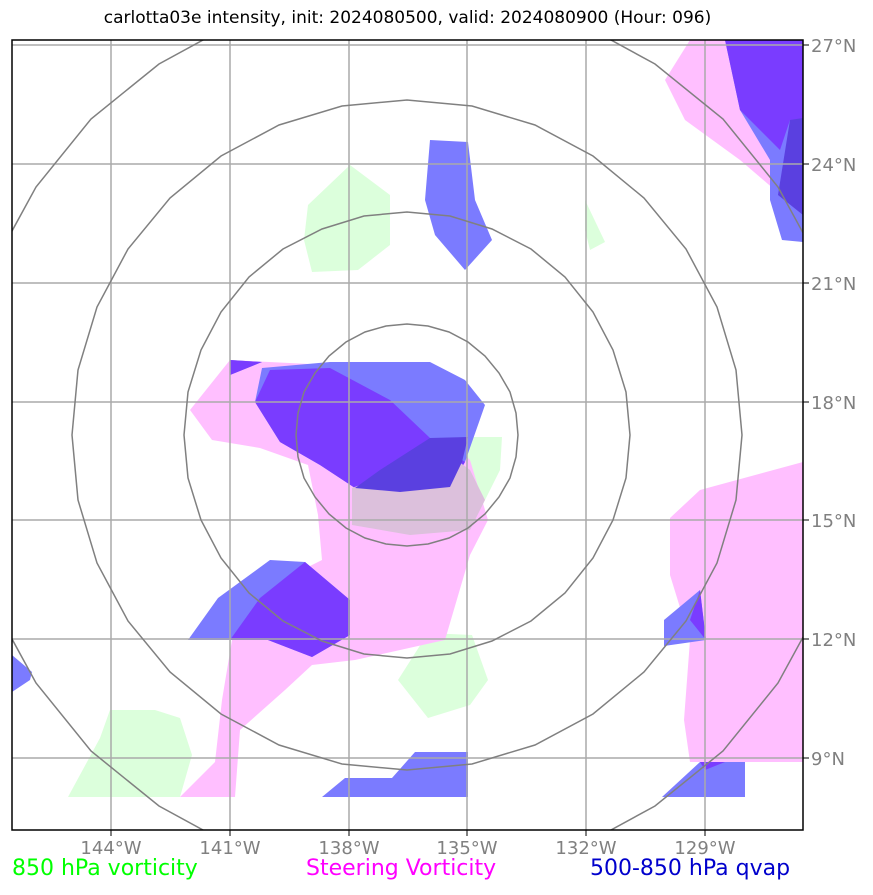 The image size is (873, 895). Describe the element at coordinates (585, 848) in the screenshot. I see `lon-label: 132°W` at that location.